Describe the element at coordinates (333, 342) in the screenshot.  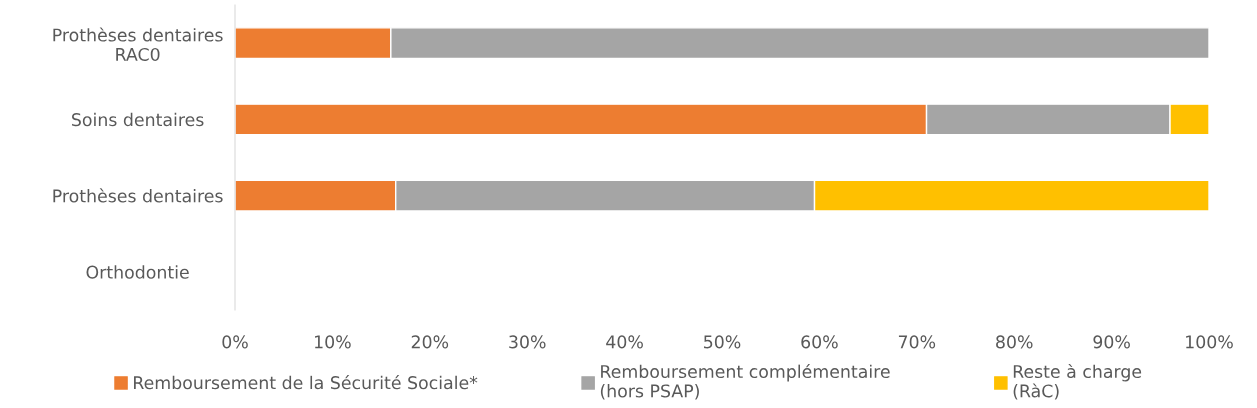
I see `x-tick-label: 10%` at that location.